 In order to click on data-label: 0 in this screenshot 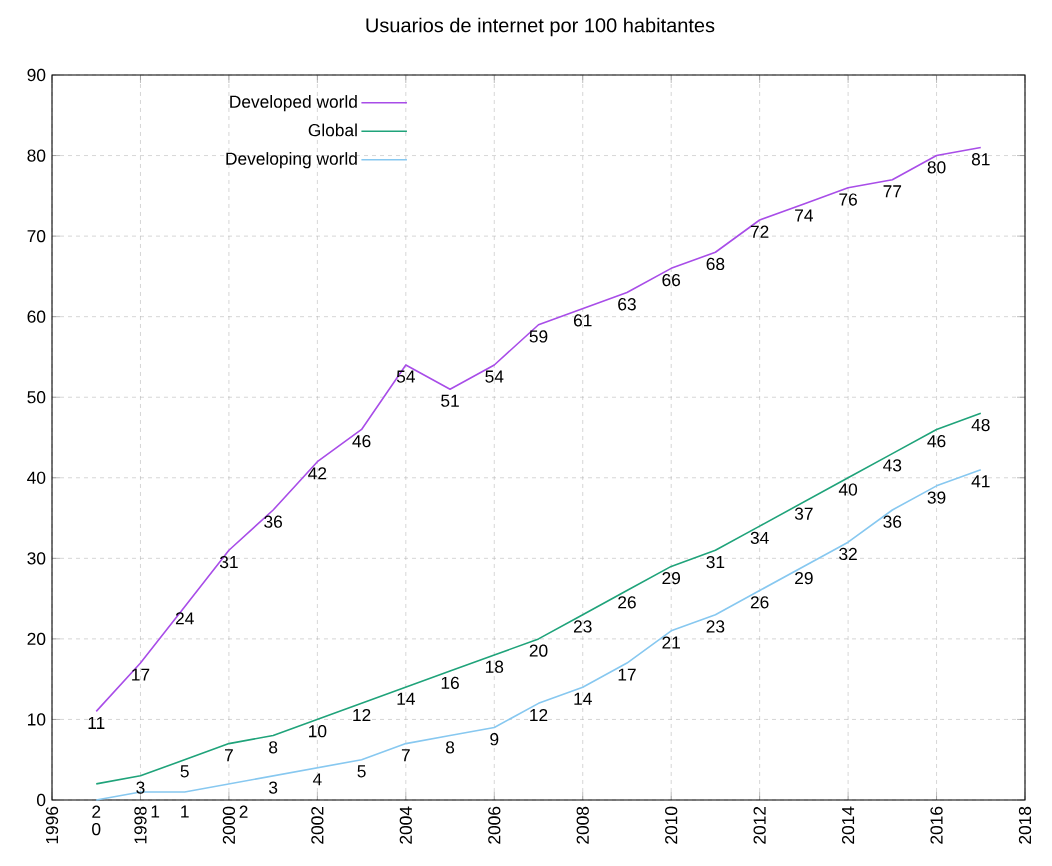, I will do `click(96, 829)`.